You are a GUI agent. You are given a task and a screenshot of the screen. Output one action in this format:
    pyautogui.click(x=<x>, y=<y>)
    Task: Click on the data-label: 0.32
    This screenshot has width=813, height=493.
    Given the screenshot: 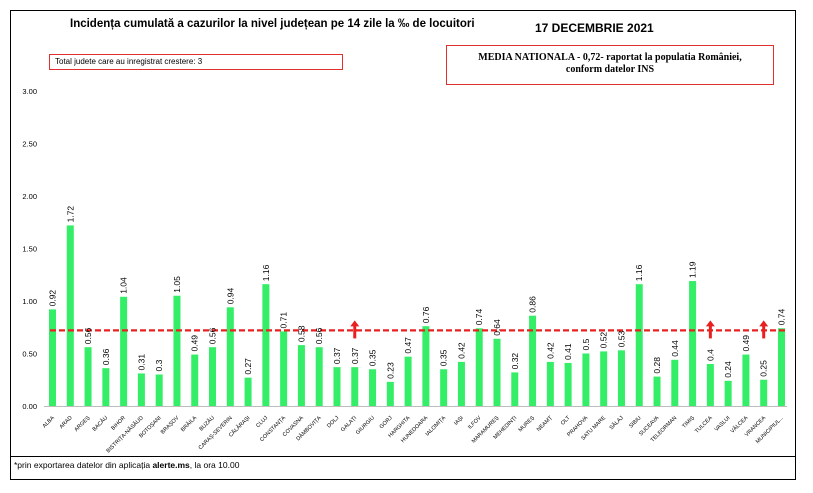 What is the action you would take?
    pyautogui.click(x=515, y=361)
    